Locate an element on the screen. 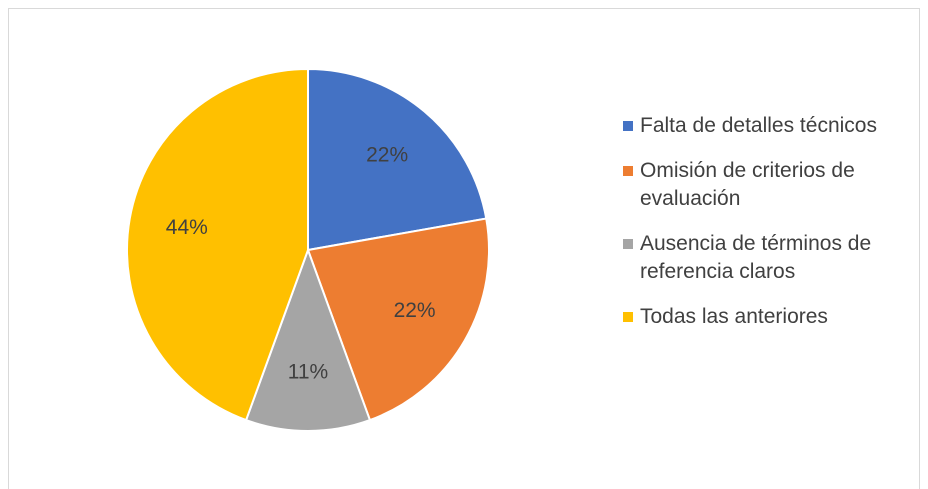 The width and height of the screenshot is (928, 489). legend-label: Todas las anteriores is located at coordinates (734, 316).